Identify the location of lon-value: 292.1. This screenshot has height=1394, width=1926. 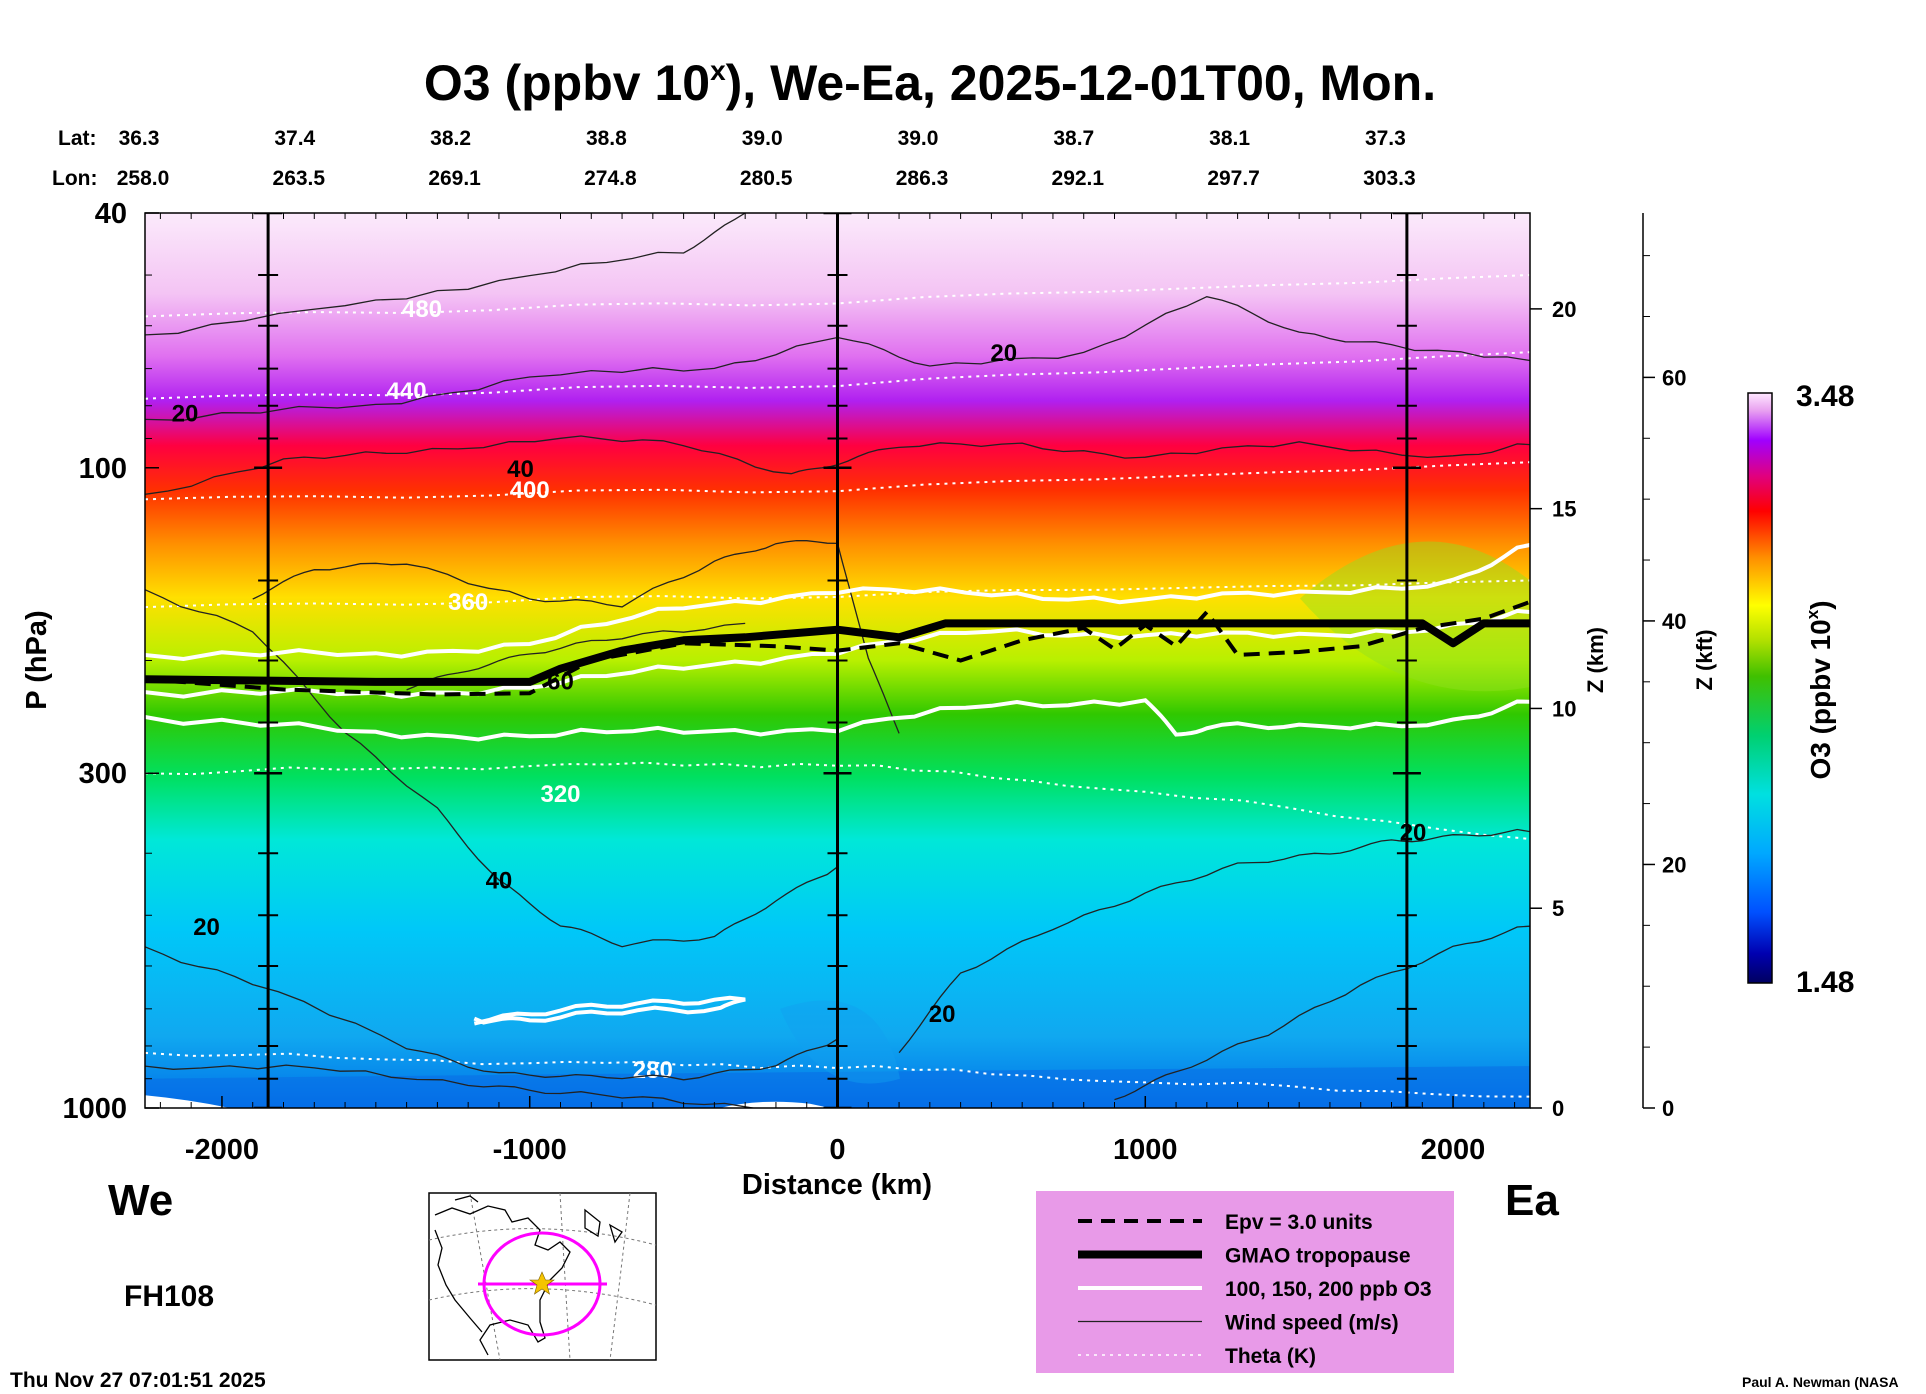
(1078, 178).